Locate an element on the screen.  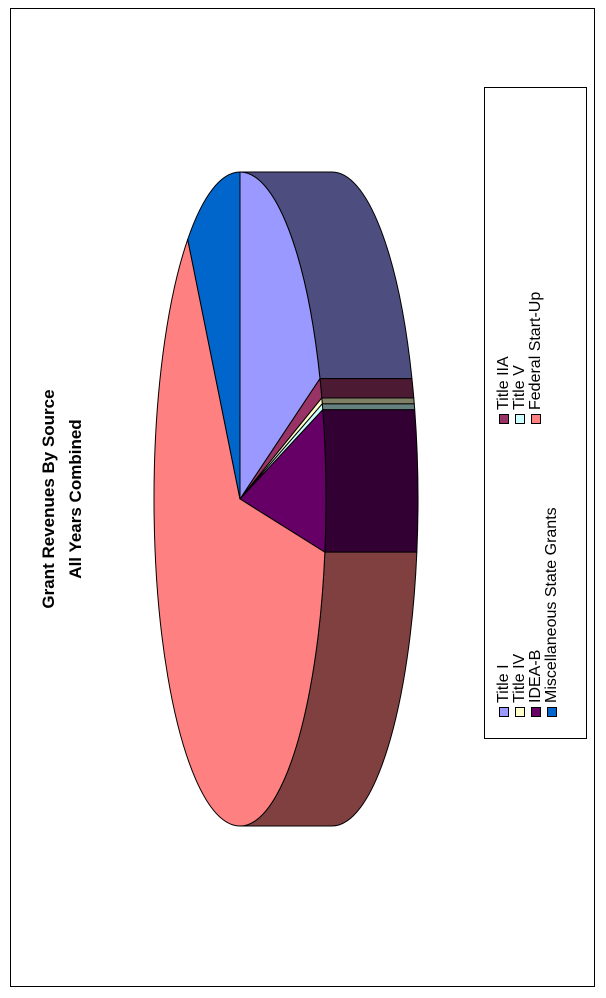
legend-item-title-i: Title I is located at coordinates (503, 690).